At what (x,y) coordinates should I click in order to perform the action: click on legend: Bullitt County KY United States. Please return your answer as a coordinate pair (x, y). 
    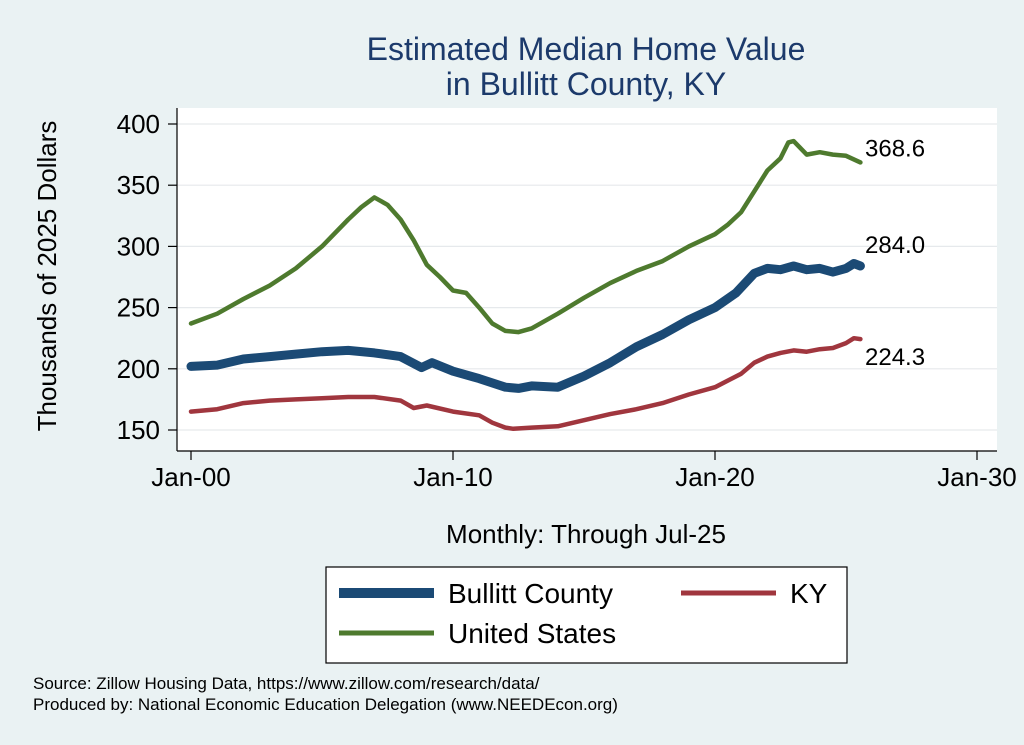
    Looking at the image, I should click on (586, 615).